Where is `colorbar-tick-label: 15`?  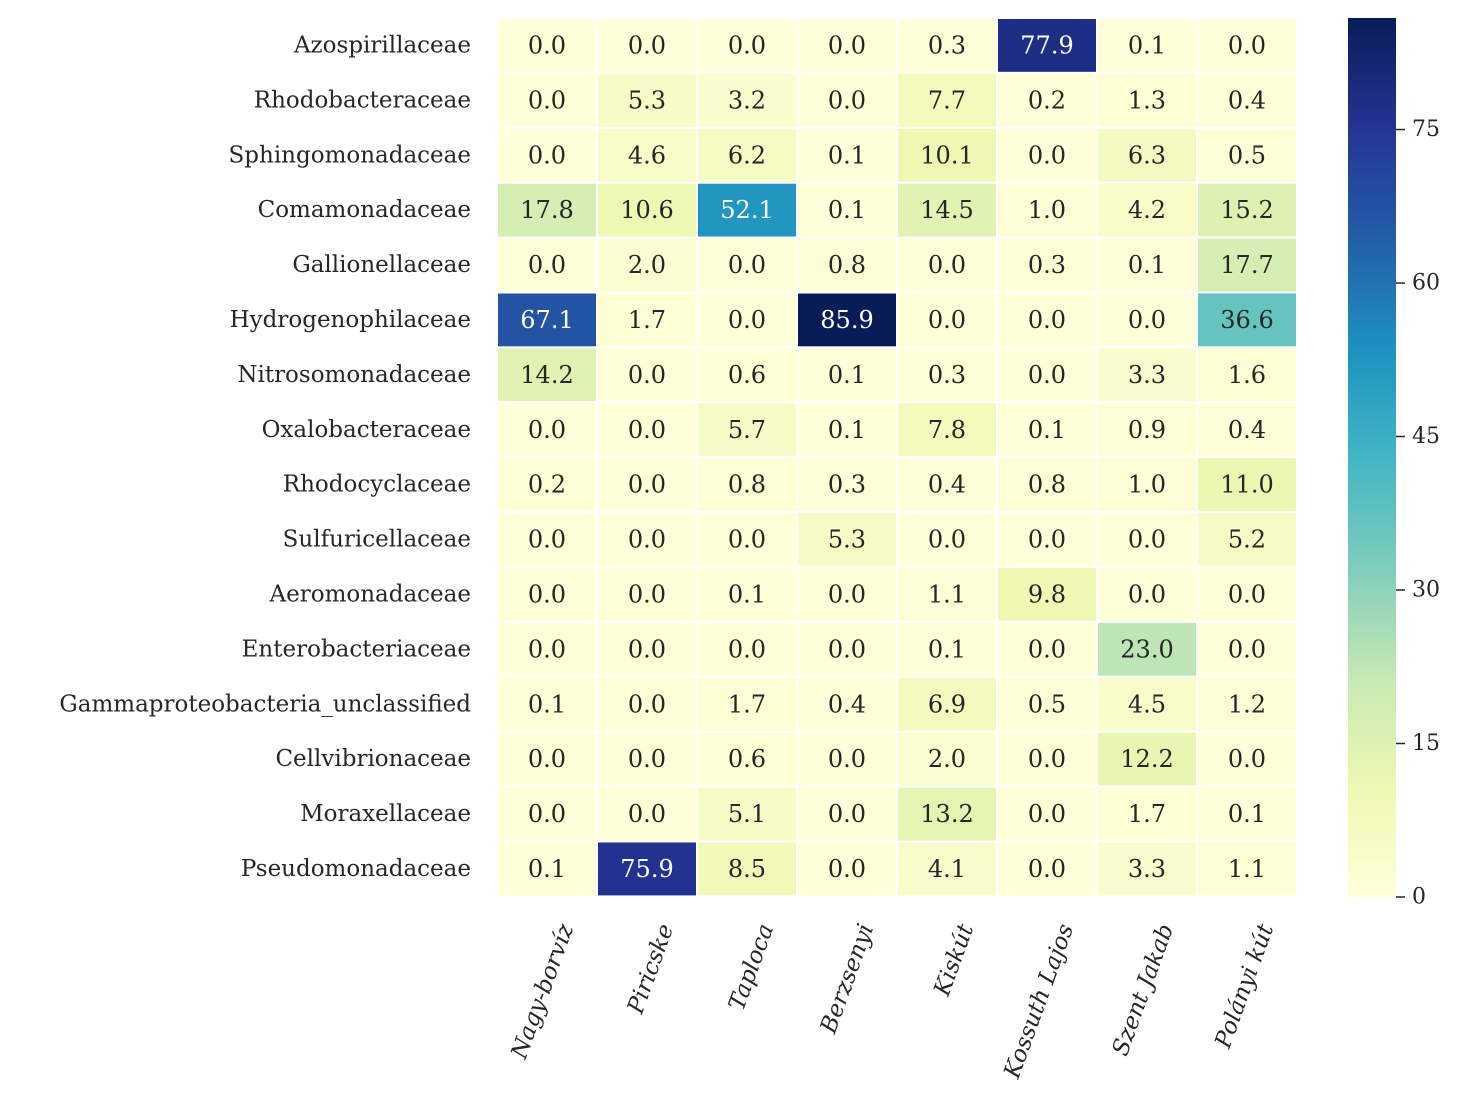 colorbar-tick-label: 15 is located at coordinates (1426, 743).